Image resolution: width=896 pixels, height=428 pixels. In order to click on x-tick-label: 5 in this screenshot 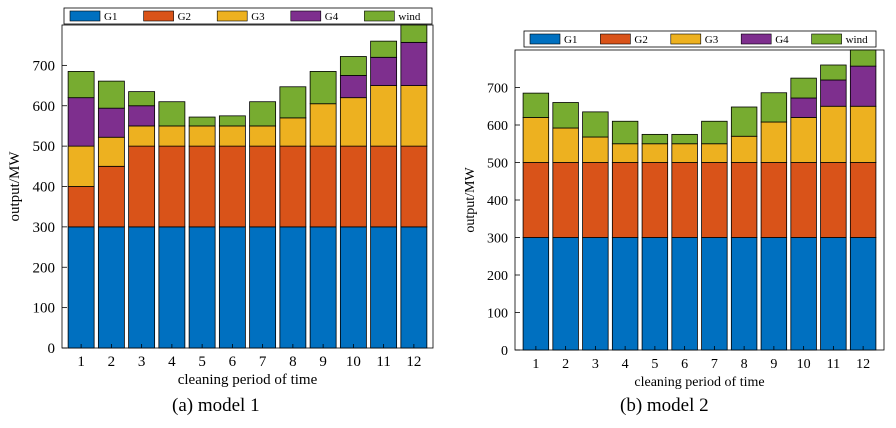, I will do `click(654, 364)`.